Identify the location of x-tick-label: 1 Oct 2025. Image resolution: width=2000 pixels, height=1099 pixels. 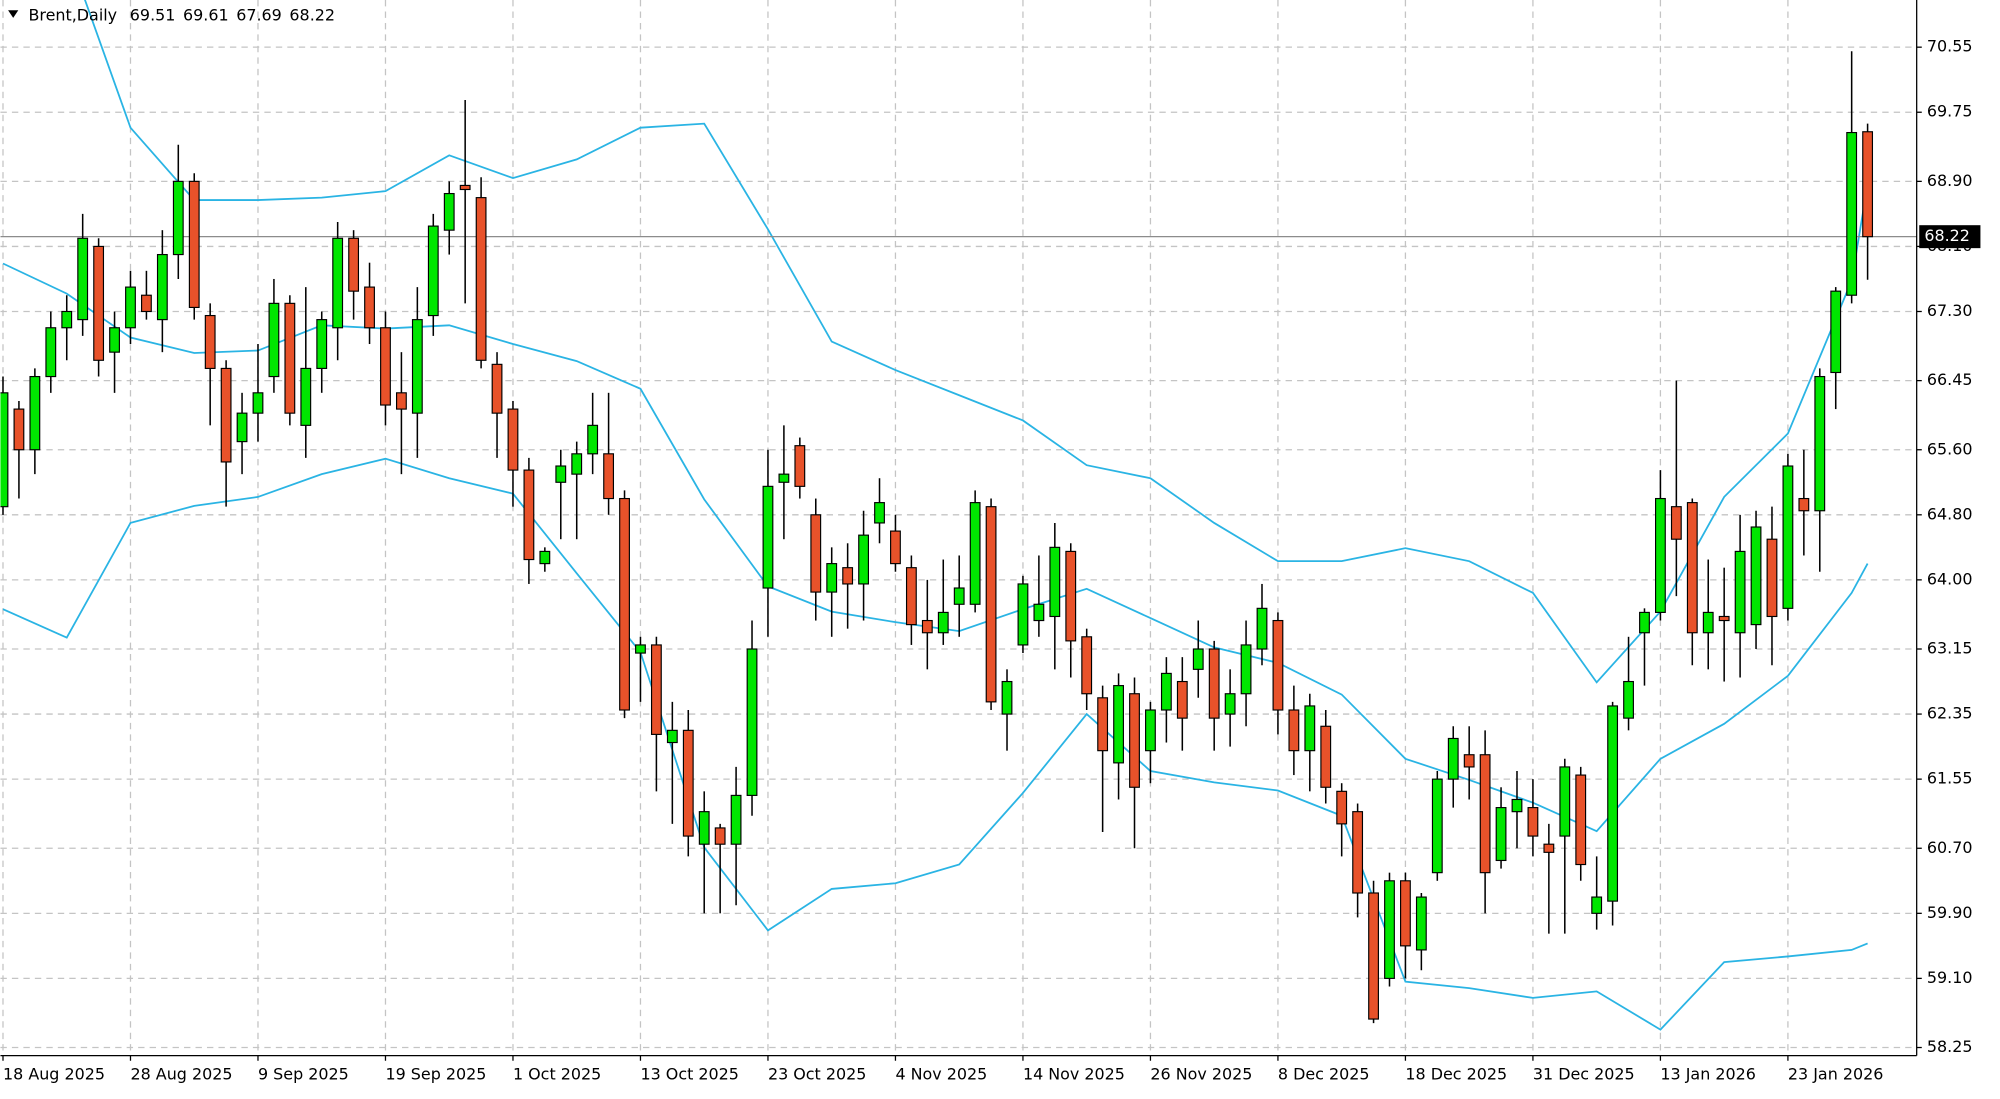
(557, 1073).